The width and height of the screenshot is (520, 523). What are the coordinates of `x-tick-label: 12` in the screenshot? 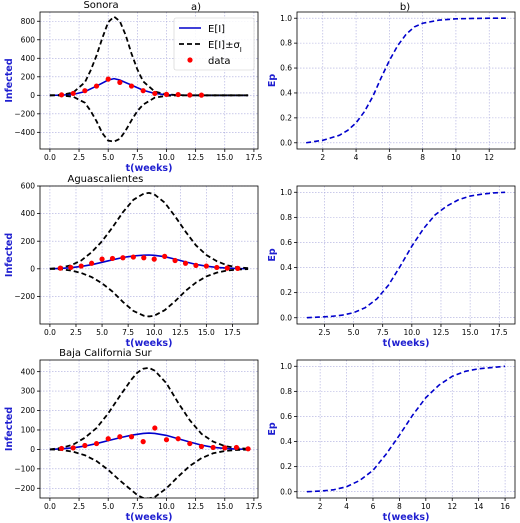 It's located at (452, 506).